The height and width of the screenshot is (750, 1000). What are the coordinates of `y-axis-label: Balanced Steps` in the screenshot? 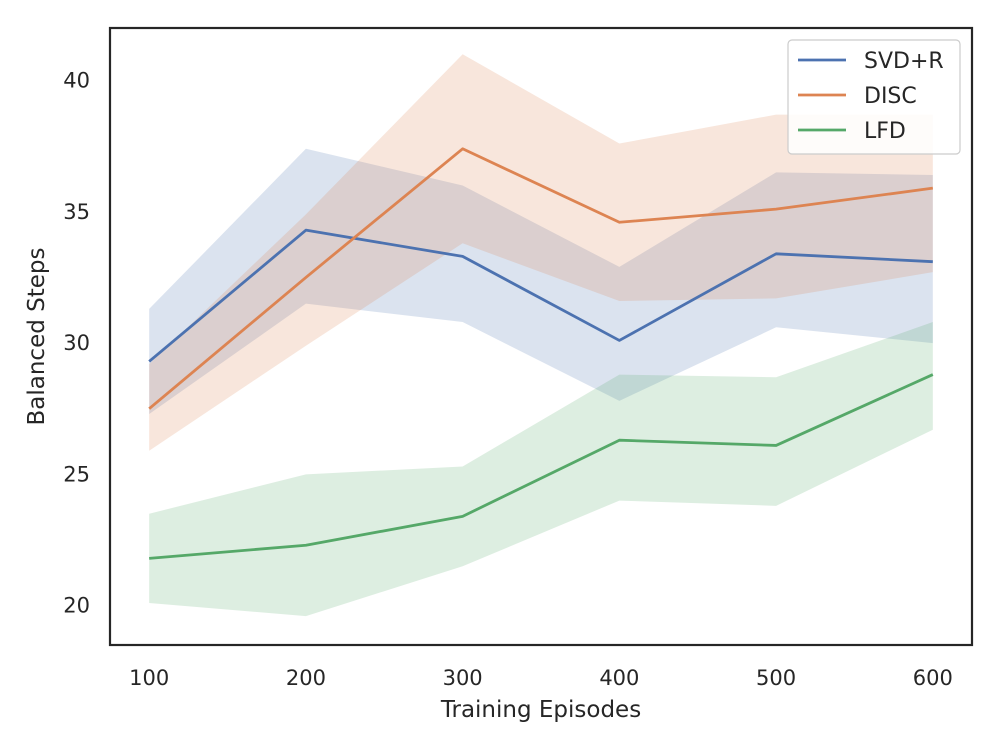 It's located at (37, 337).